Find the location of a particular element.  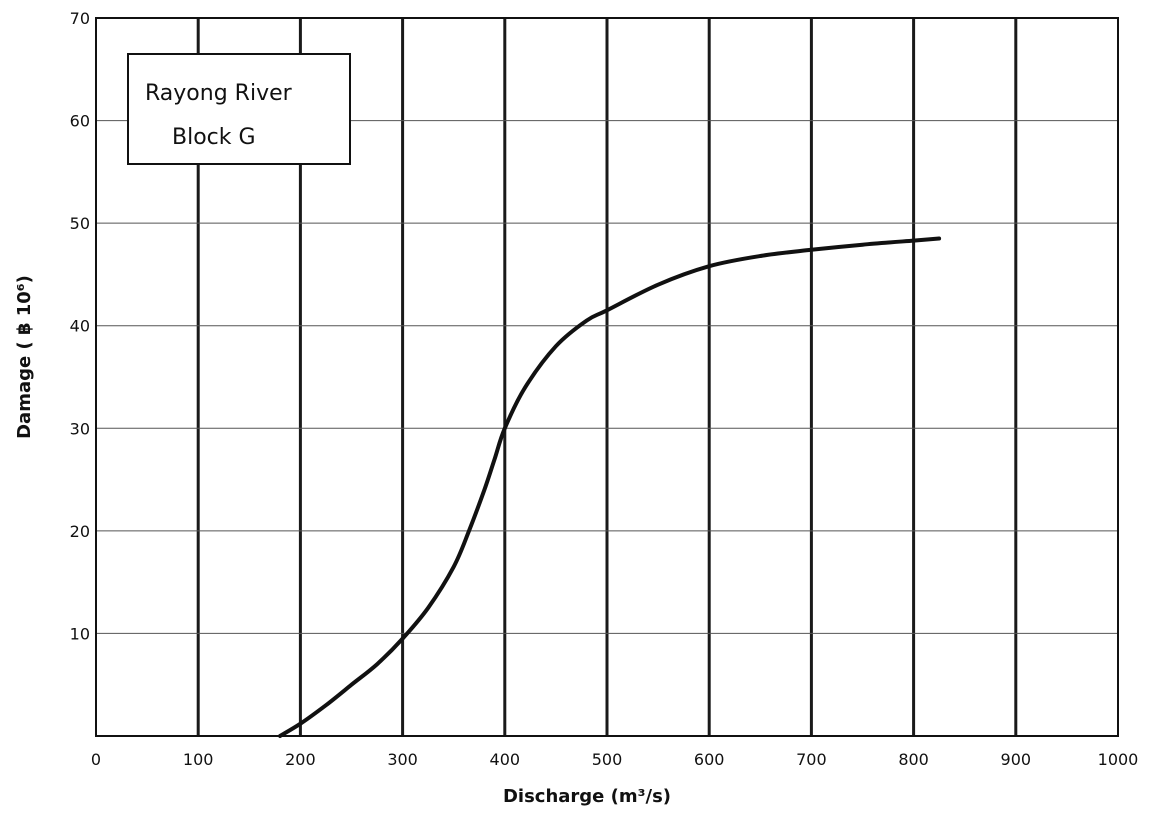

x-tick-labels: 0 100 200 300 400 500 600 700 800 900 1000 is located at coordinates (614, 759).